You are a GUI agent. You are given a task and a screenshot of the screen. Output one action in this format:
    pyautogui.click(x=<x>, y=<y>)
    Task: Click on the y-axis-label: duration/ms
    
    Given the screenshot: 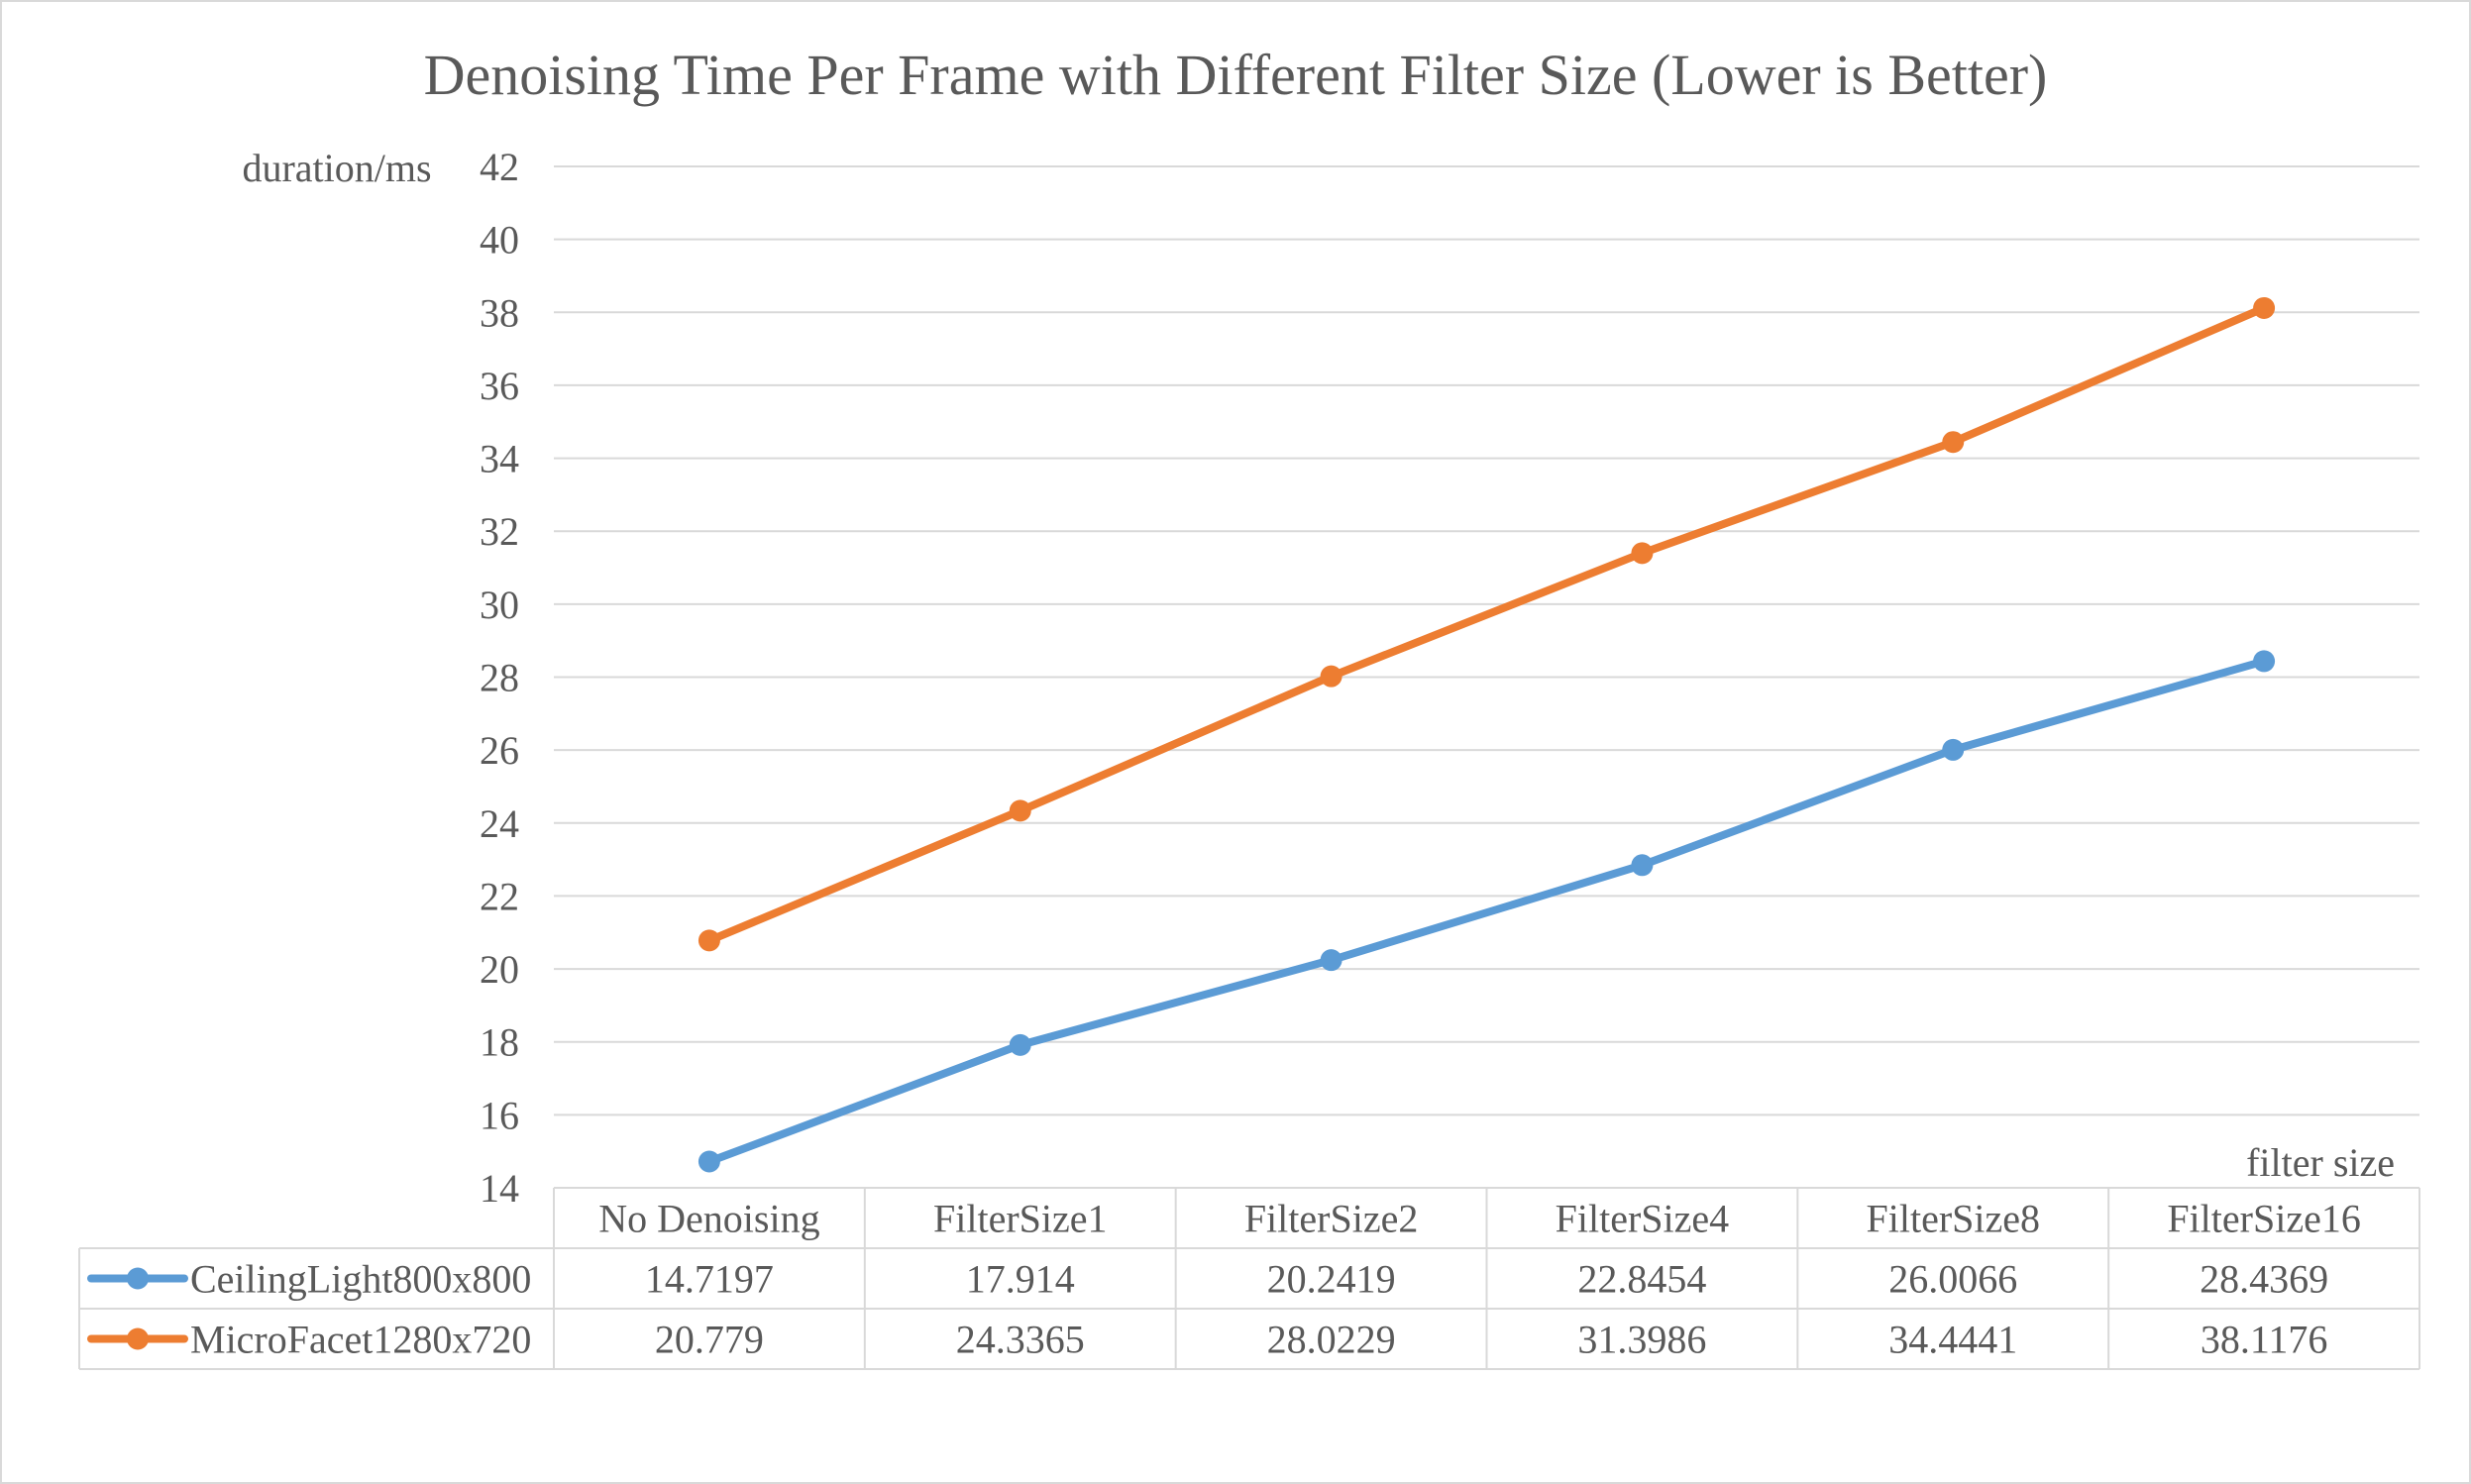 What is the action you would take?
    pyautogui.click(x=336, y=168)
    